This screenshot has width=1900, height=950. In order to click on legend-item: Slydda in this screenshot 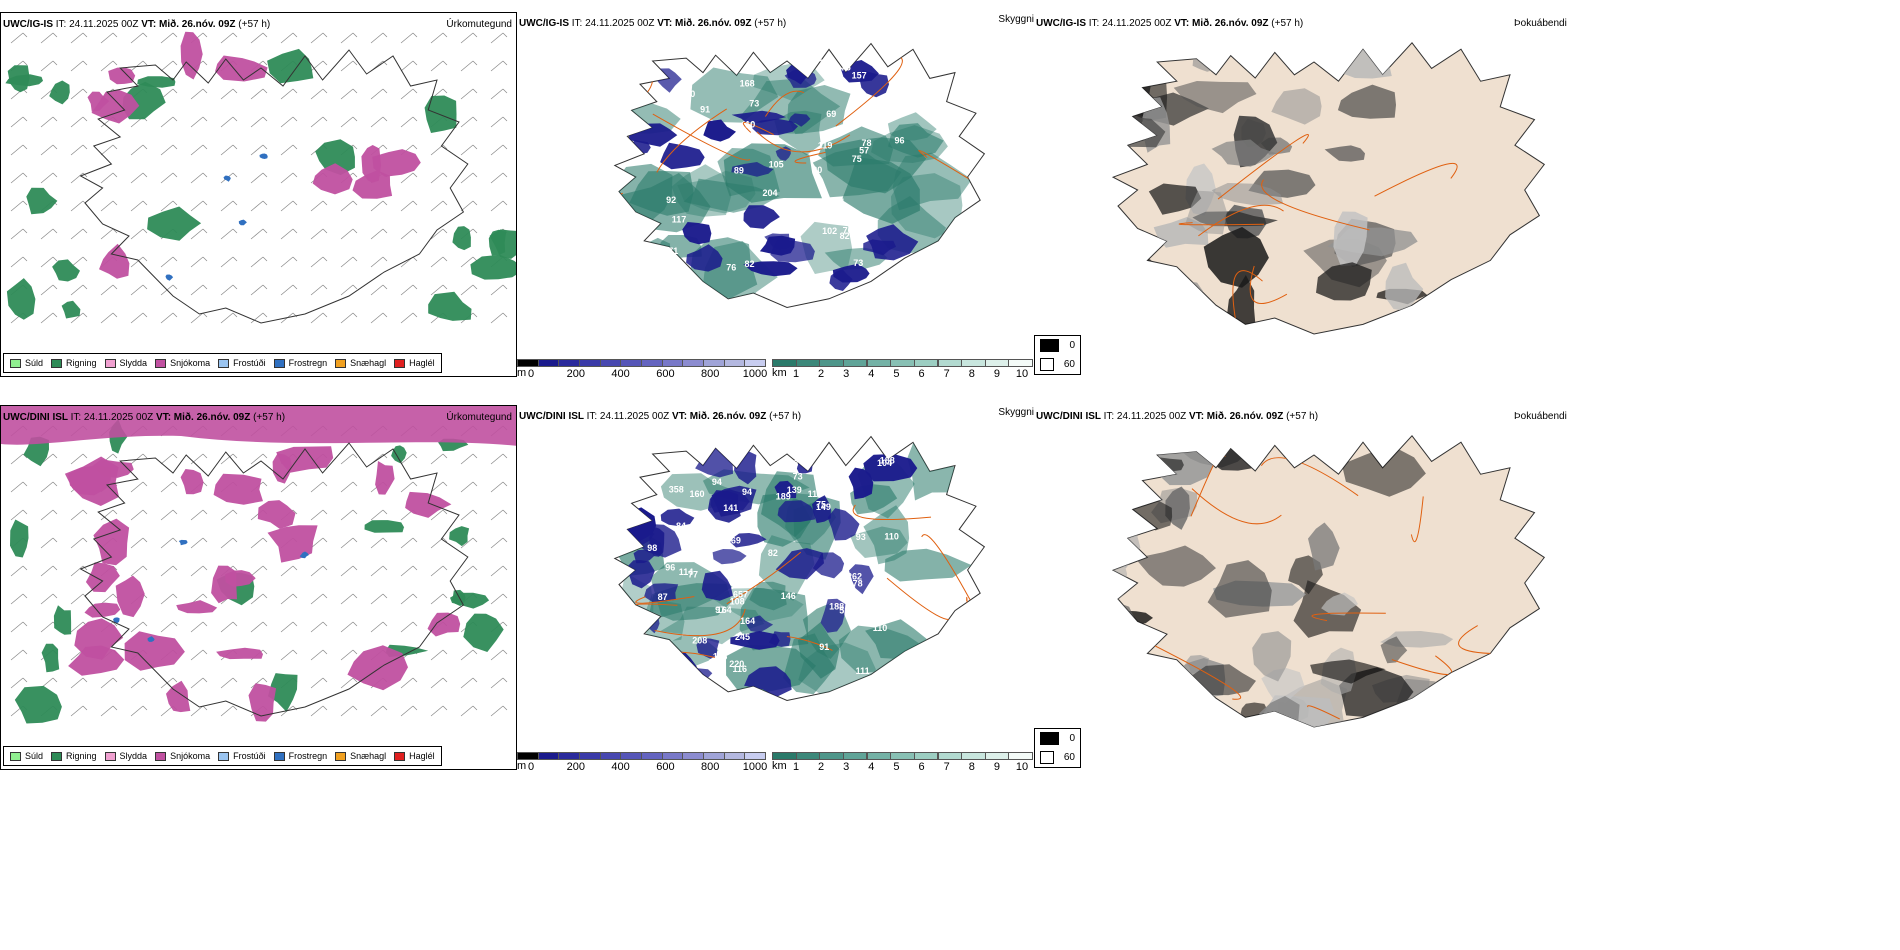, I will do `click(125, 363)`.